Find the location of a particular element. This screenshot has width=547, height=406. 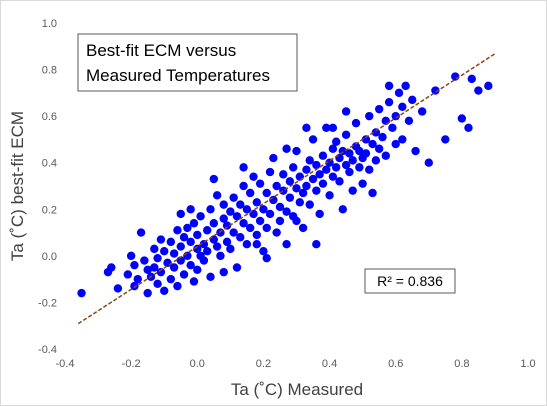

x-tick-label: -0.4 is located at coordinates (65, 364).